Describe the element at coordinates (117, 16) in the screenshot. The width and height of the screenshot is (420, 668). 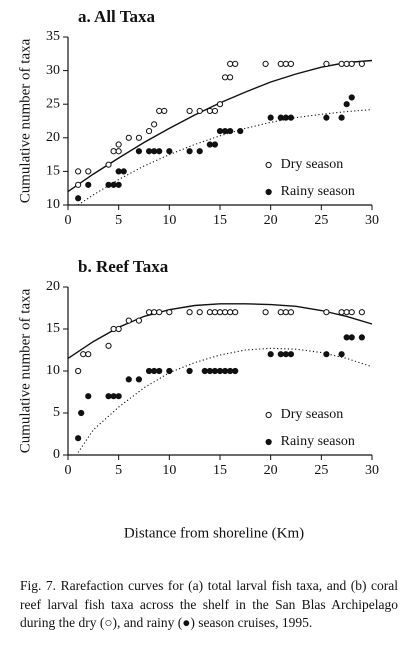
I see `chart-title: a. All Taxa` at that location.